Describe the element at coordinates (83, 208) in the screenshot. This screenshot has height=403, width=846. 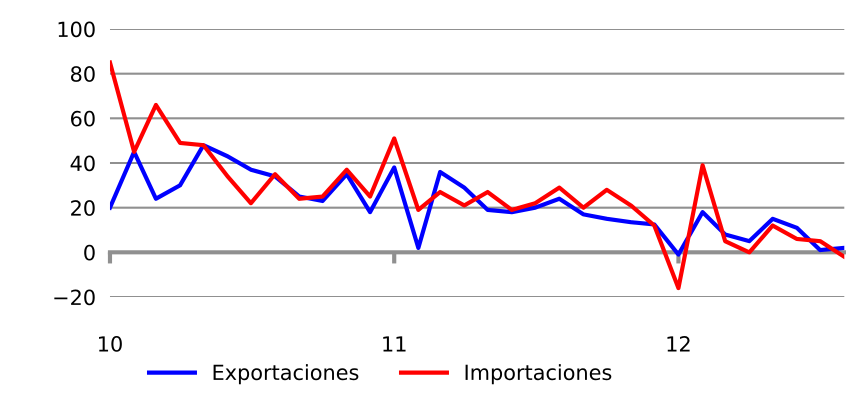
I see `y-tick-label: 20` at that location.